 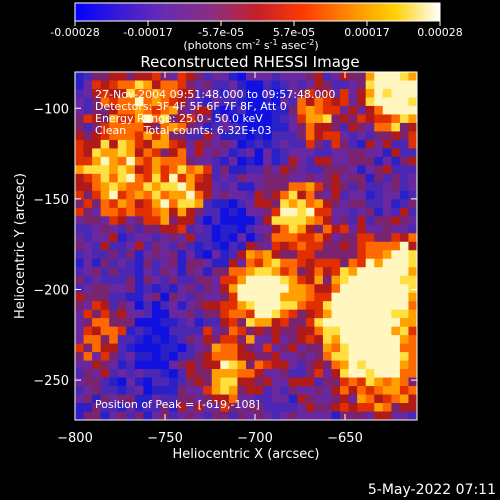 I want to click on y-tick-label: −250, so click(x=51, y=381).